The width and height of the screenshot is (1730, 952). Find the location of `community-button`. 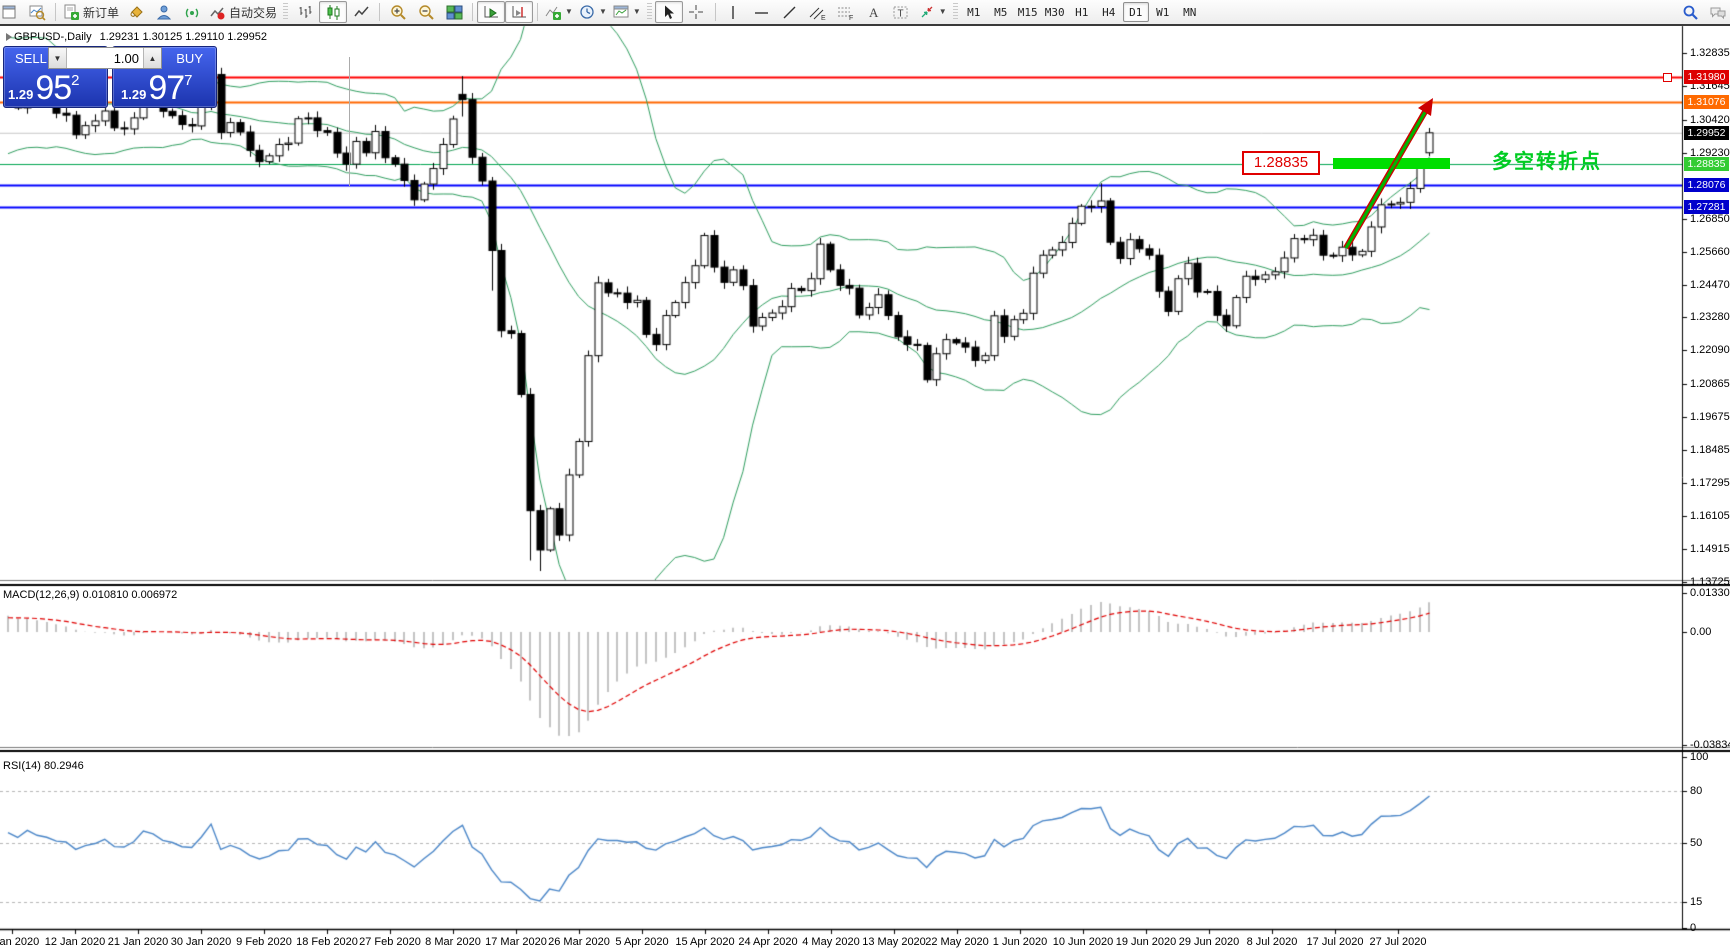

community-button is located at coordinates (164, 12).